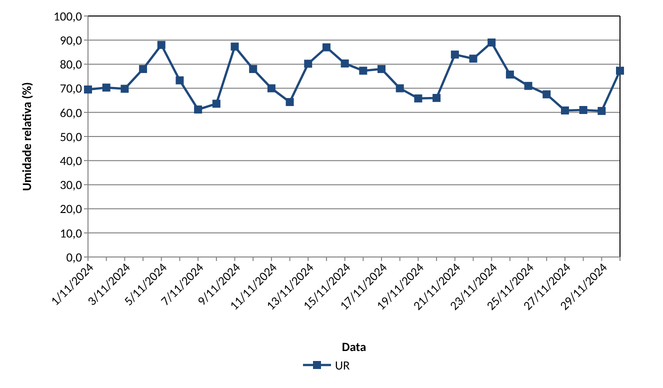 This screenshot has width=663, height=388. I want to click on y-tick-label: 20,0, so click(71, 210).